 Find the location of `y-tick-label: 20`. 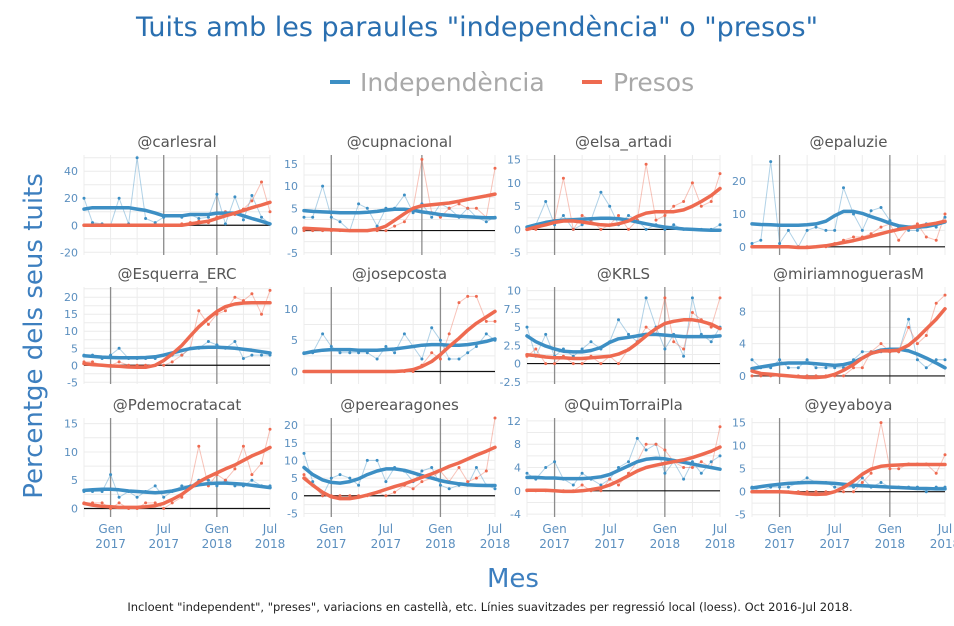

y-tick-label: 20 is located at coordinates (291, 425).